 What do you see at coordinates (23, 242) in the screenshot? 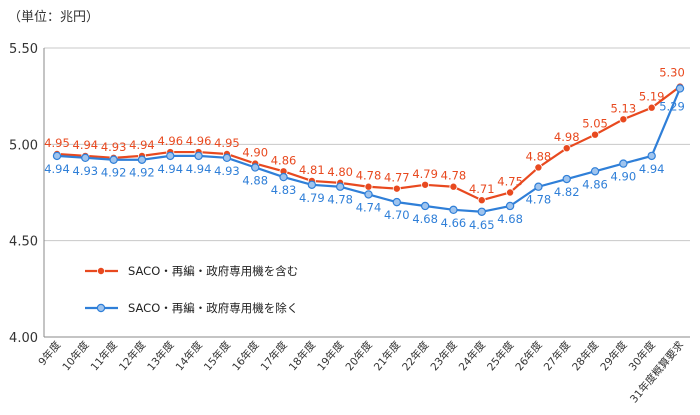
I see `y-tick-label: 4.50` at bounding box center [23, 242].